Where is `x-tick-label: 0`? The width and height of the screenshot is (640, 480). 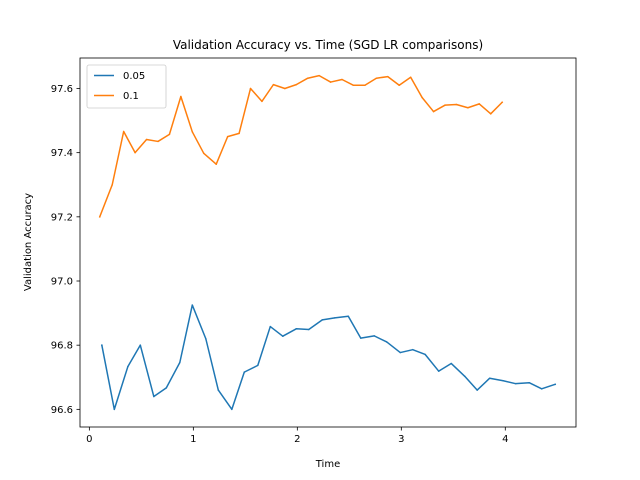
x-tick-label: 0 is located at coordinates (89, 439).